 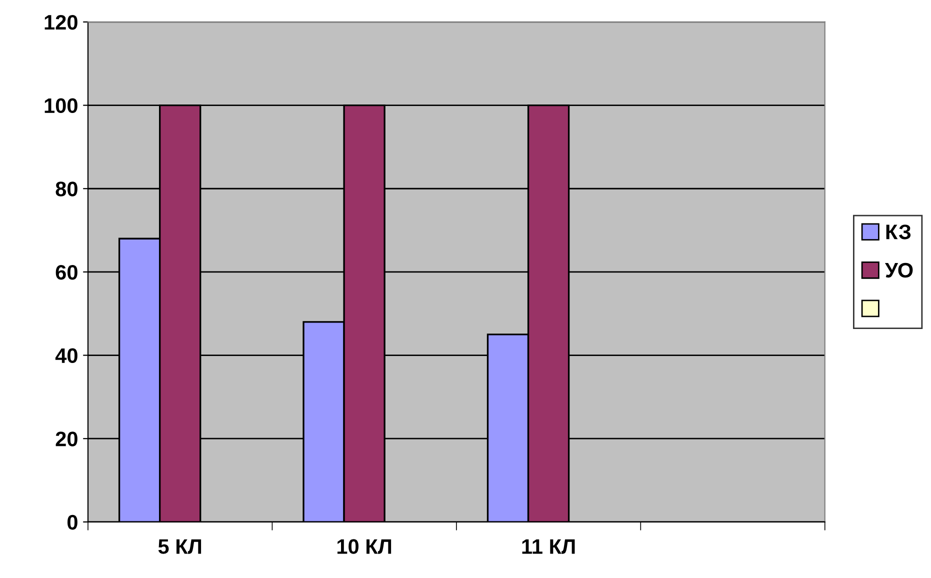 What do you see at coordinates (898, 232) in the screenshot?
I see `legend-label: КЗ` at bounding box center [898, 232].